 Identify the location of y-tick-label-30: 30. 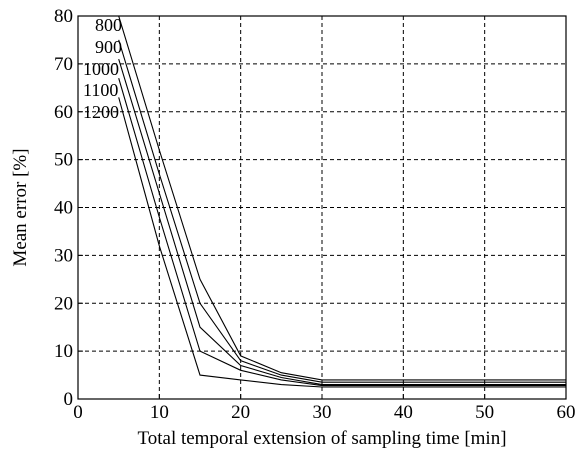
(63, 255).